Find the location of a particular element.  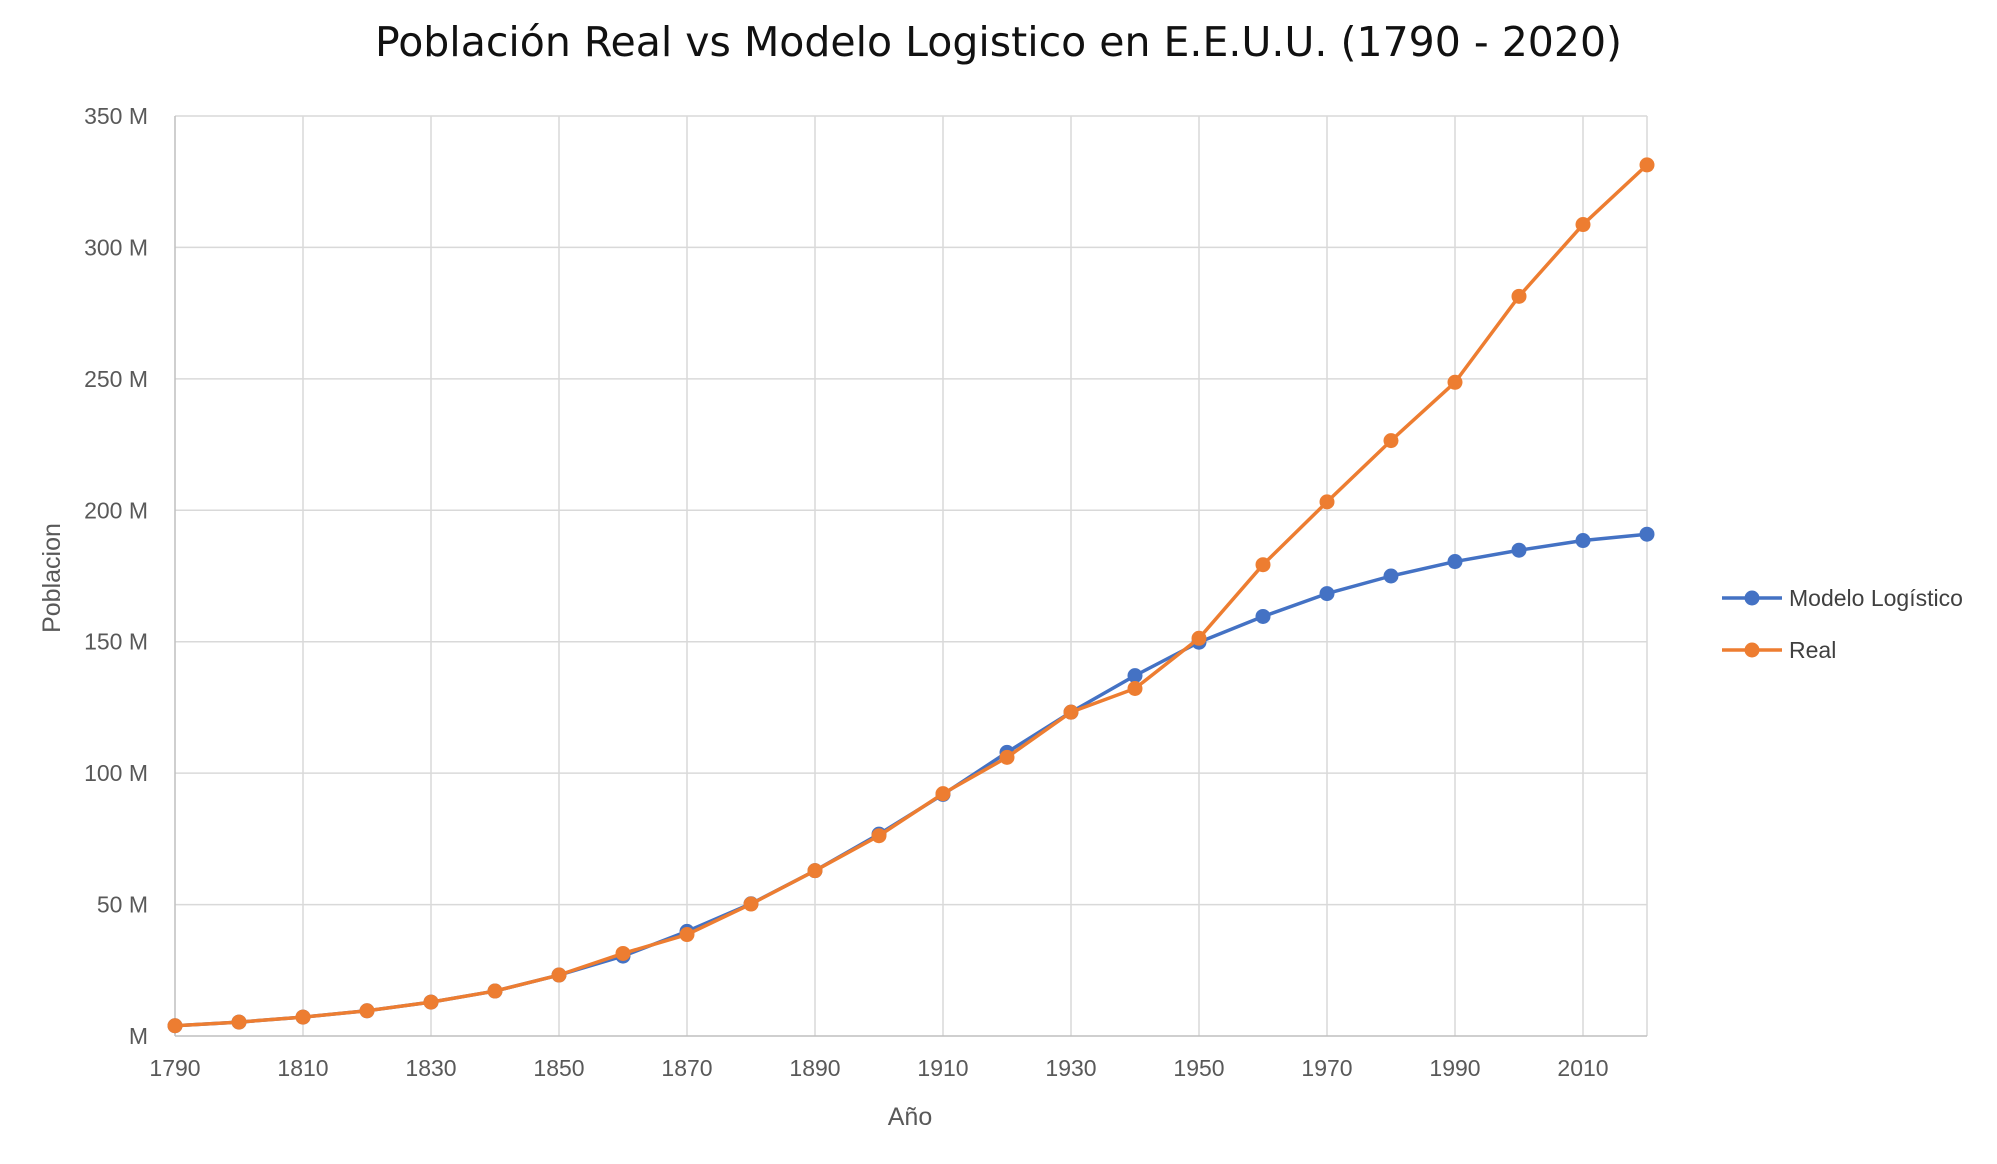

y-tick-label: 150 M is located at coordinates (116, 642).